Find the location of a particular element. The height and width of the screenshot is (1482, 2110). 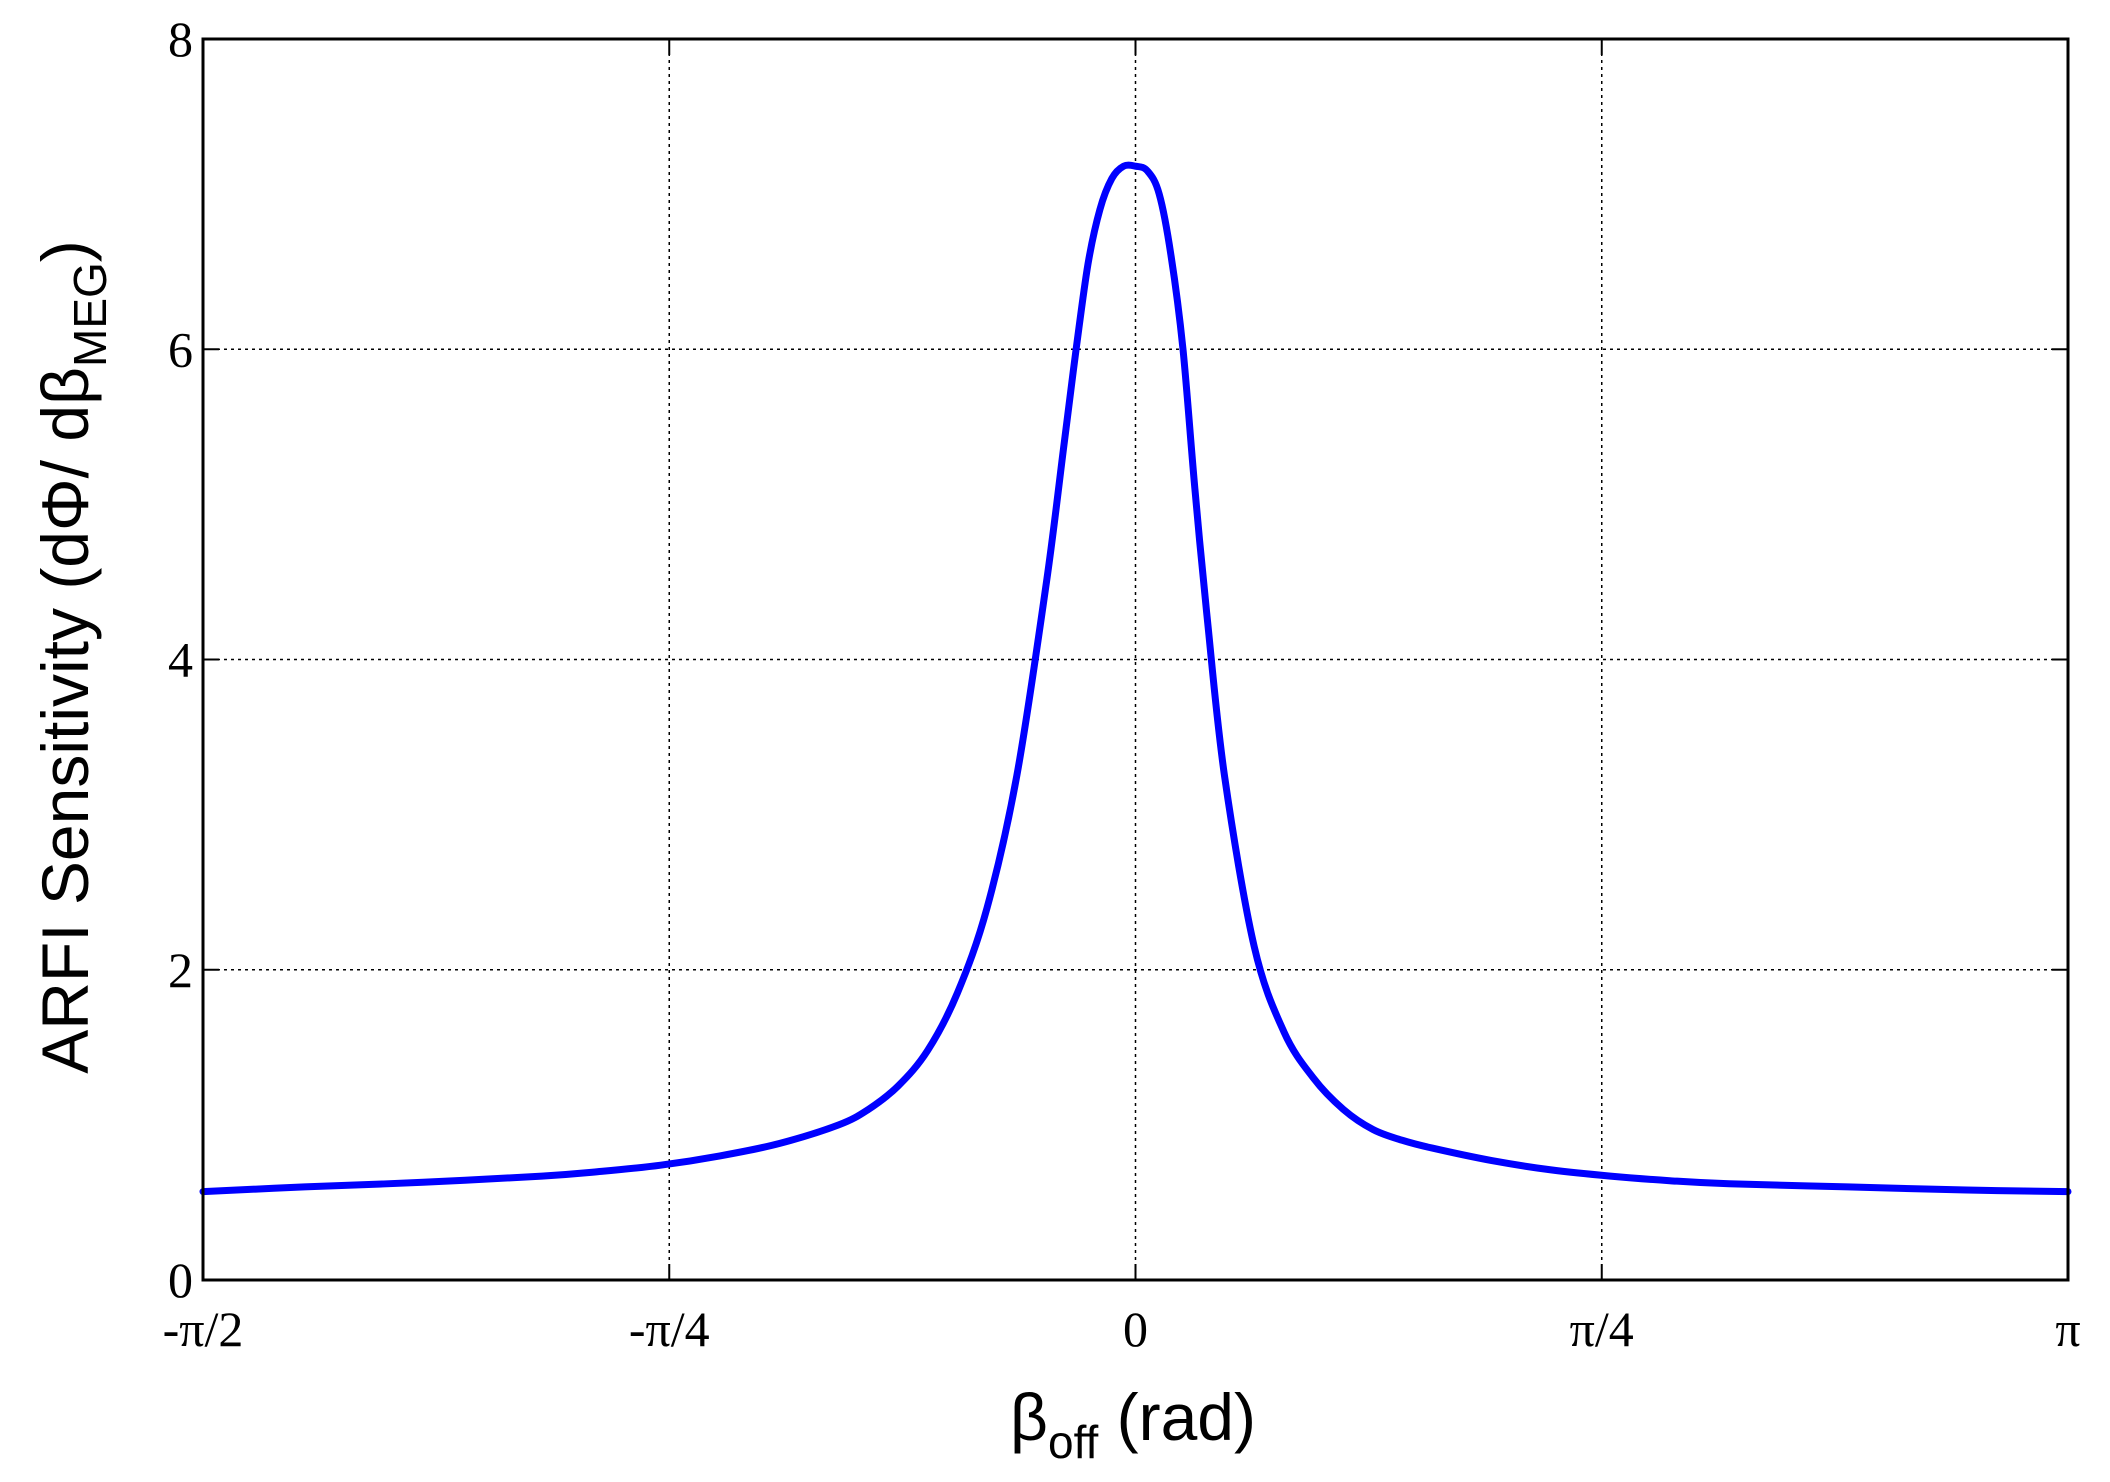

x-axis-label: βoff (rad) is located at coordinates (1133, 1424).